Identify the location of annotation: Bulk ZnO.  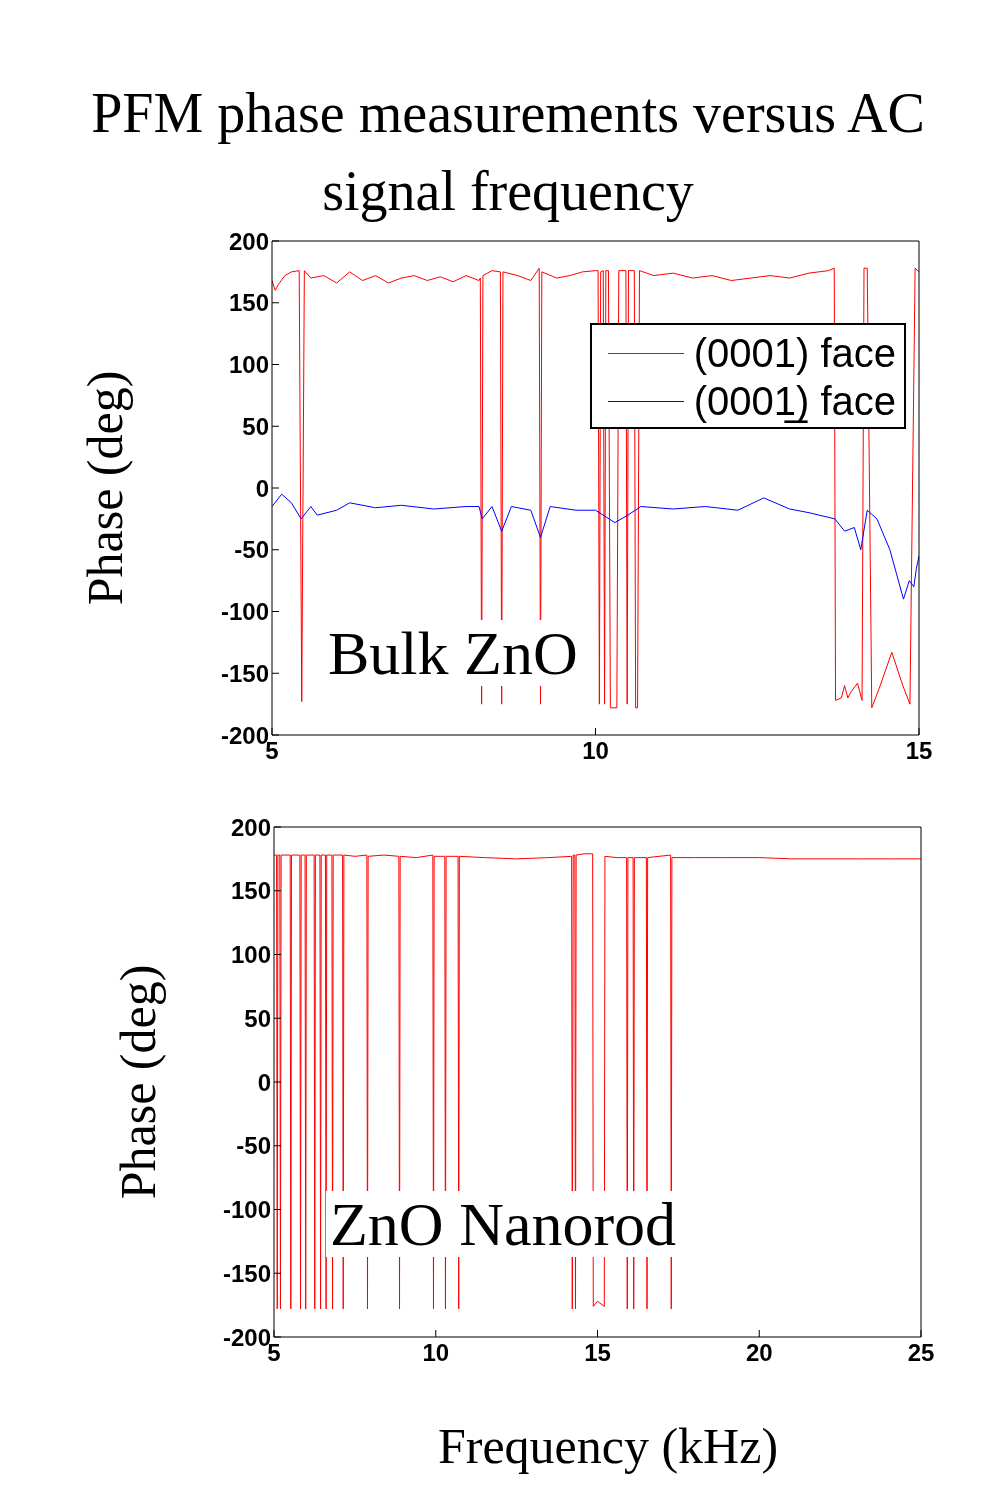
(453, 653).